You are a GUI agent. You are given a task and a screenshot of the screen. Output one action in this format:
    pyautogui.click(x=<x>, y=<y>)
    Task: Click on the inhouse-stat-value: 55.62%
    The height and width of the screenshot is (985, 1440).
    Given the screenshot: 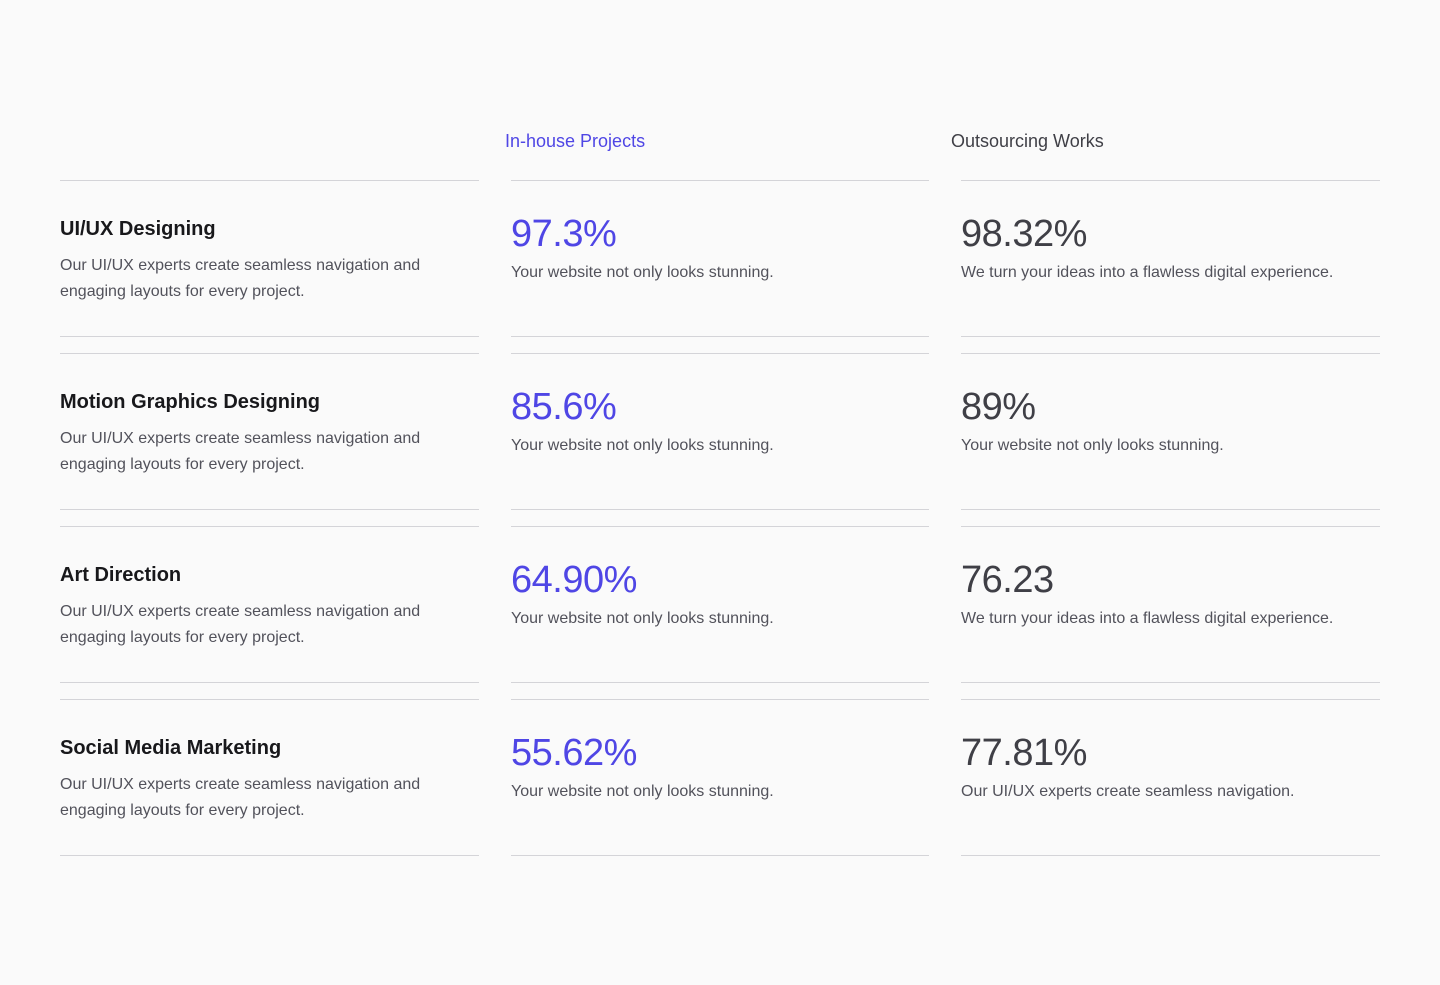 What is the action you would take?
    pyautogui.click(x=574, y=753)
    